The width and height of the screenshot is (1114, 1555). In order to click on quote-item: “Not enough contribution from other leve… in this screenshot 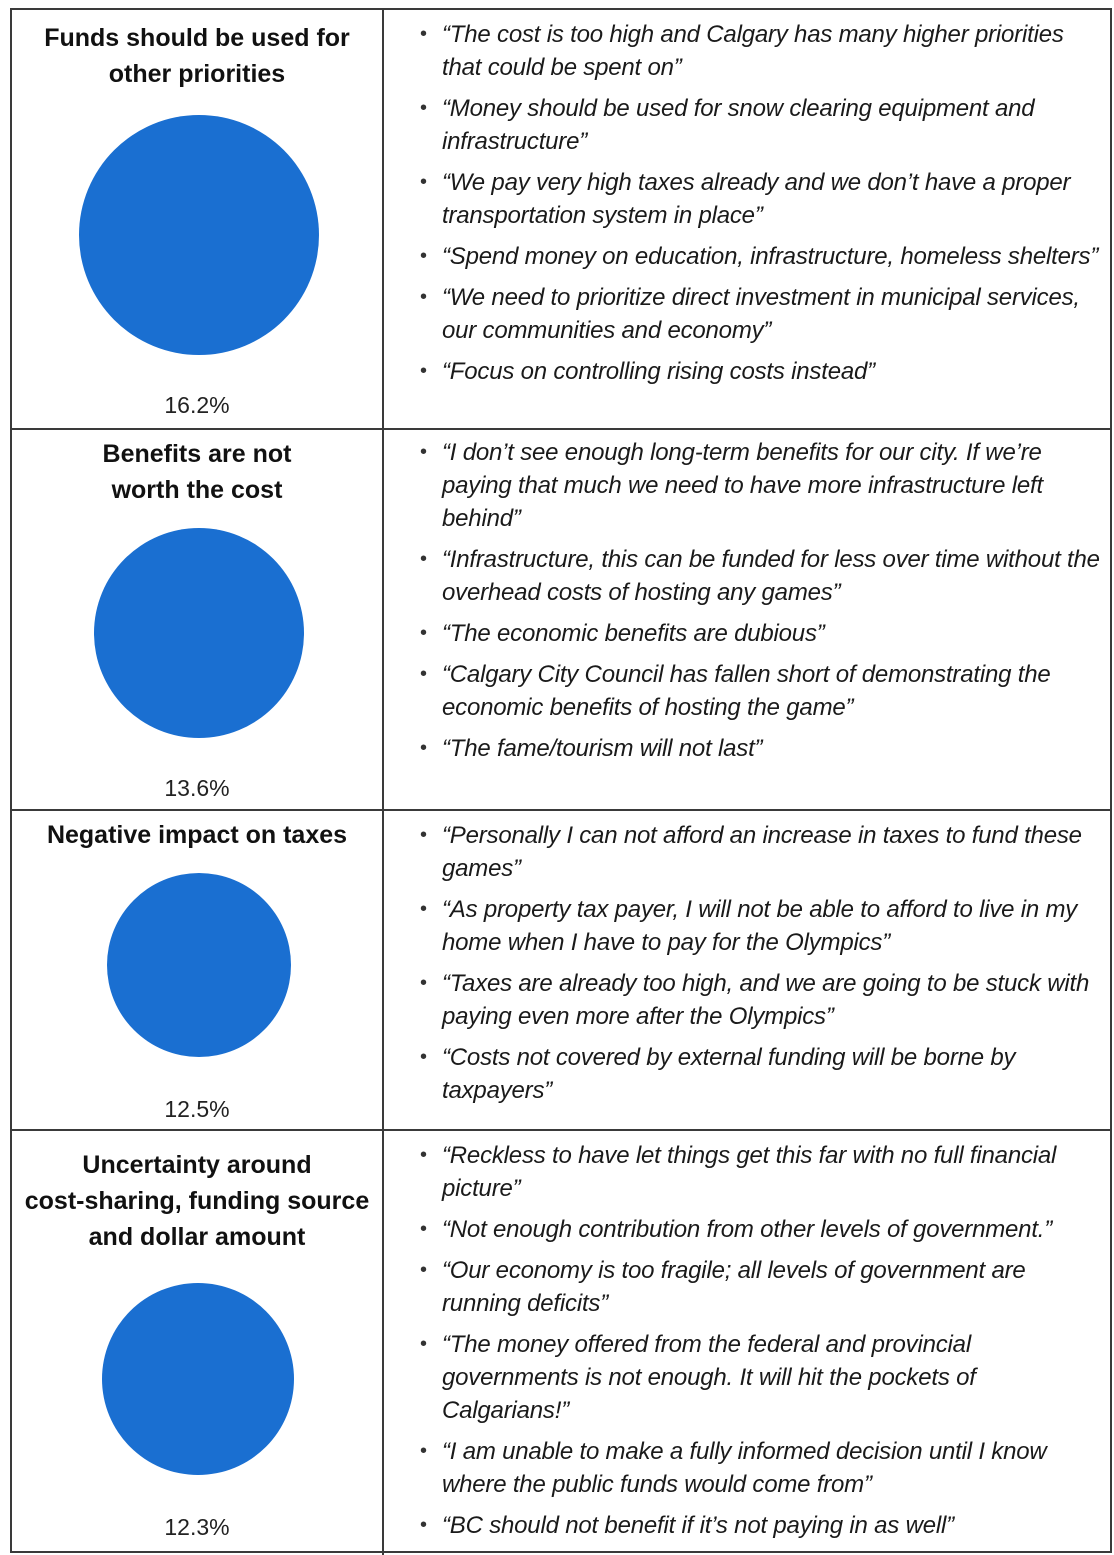, I will do `click(742, 1229)`.